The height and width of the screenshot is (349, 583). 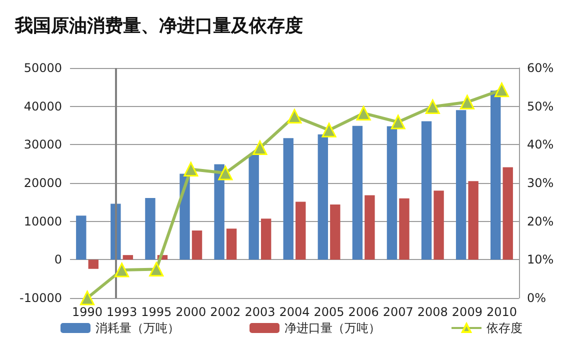 I want to click on y-tick-label: 30000, so click(x=43, y=145).